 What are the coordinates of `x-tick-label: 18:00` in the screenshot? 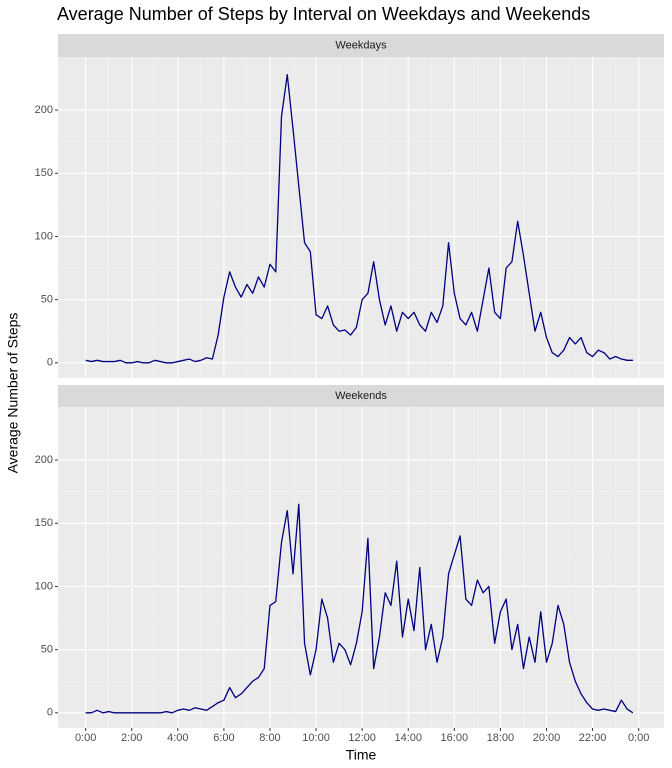 It's located at (501, 738).